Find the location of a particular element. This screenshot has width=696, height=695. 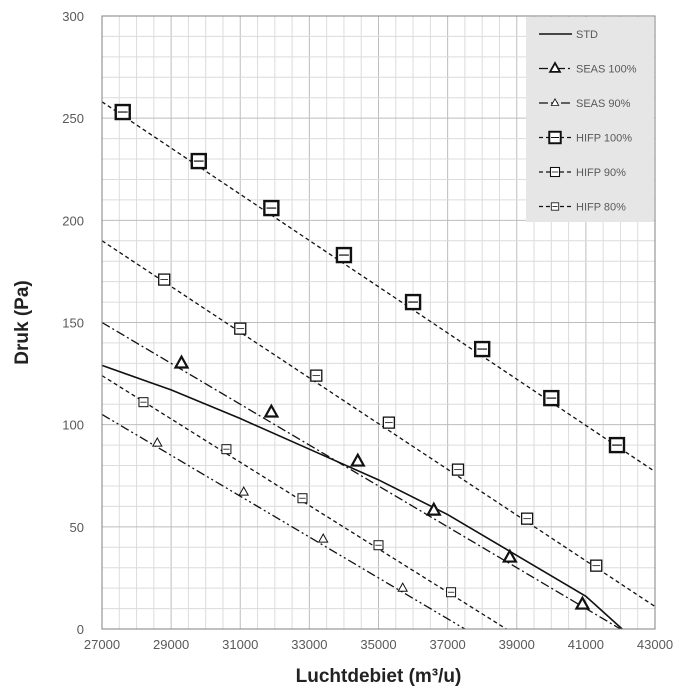

y-tick-labels: 0 50 100 150 200 250 300 is located at coordinates (73, 323).